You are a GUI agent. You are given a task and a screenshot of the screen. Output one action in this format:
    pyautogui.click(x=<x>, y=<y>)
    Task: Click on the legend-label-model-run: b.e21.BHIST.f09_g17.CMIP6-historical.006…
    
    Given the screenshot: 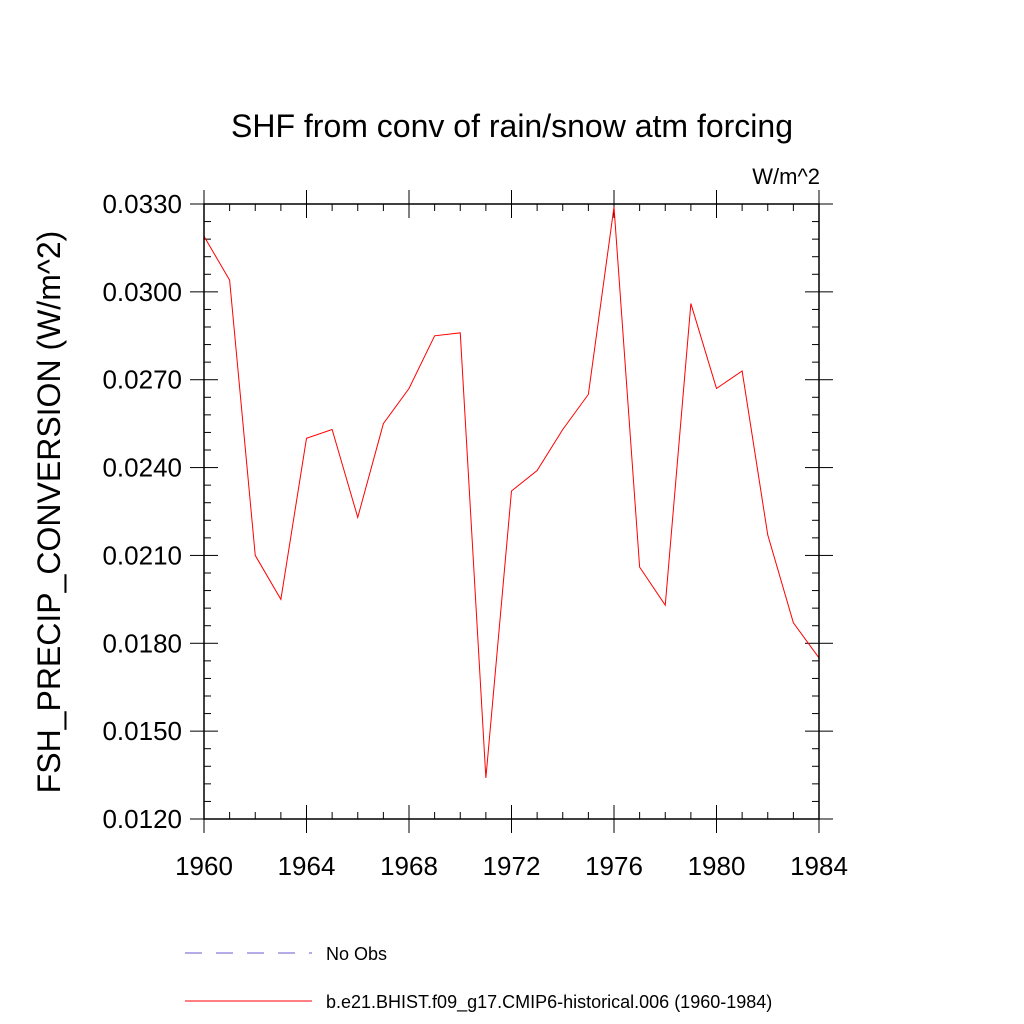 What is the action you would take?
    pyautogui.click(x=549, y=1002)
    